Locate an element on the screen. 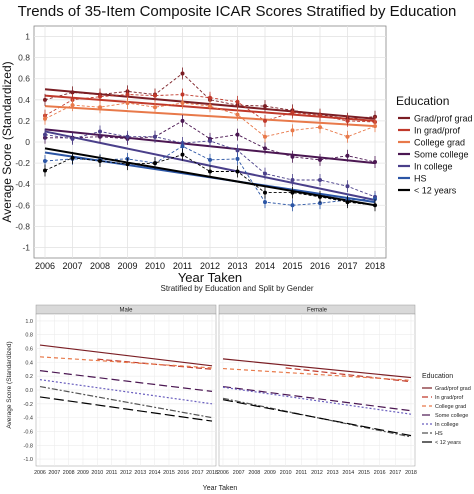 This screenshot has height=494, width=474. bottom-legend-label: In college is located at coordinates (447, 425).